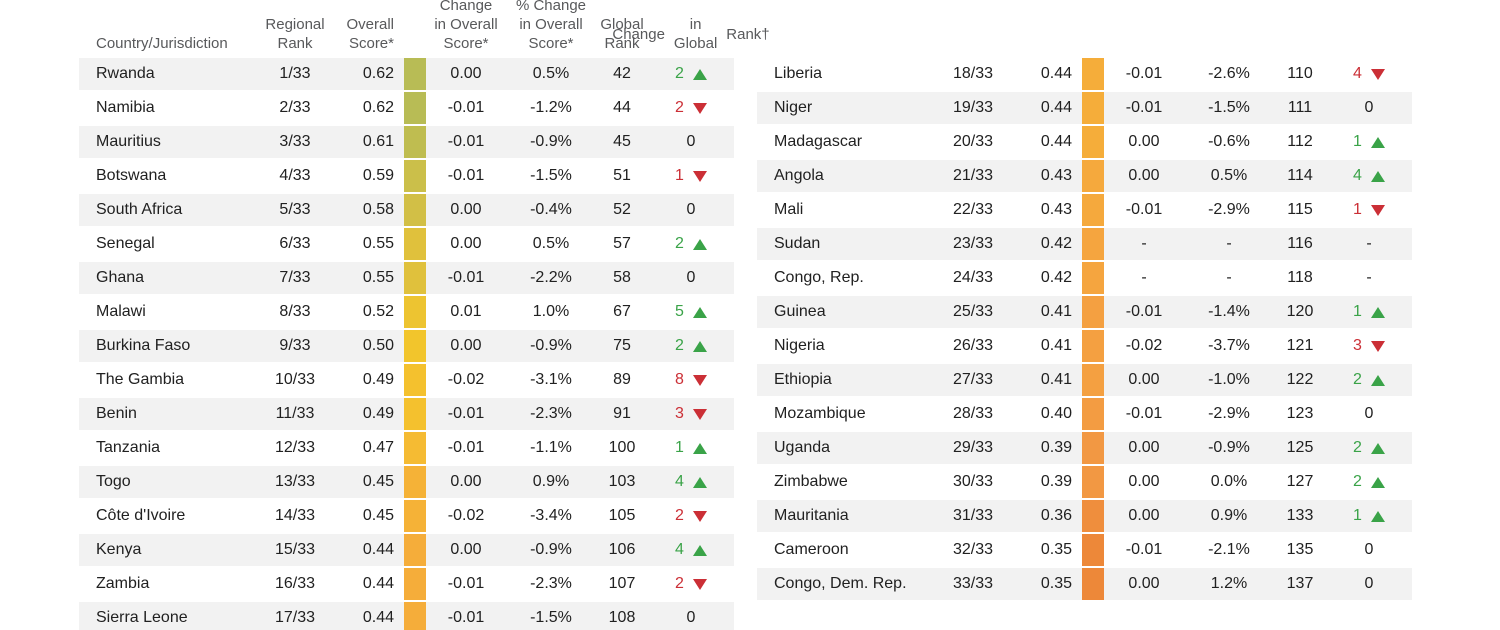 This screenshot has height=630, width=1500. Describe the element at coordinates (378, 73) in the screenshot. I see `overall-score-value: 0.62` at that location.